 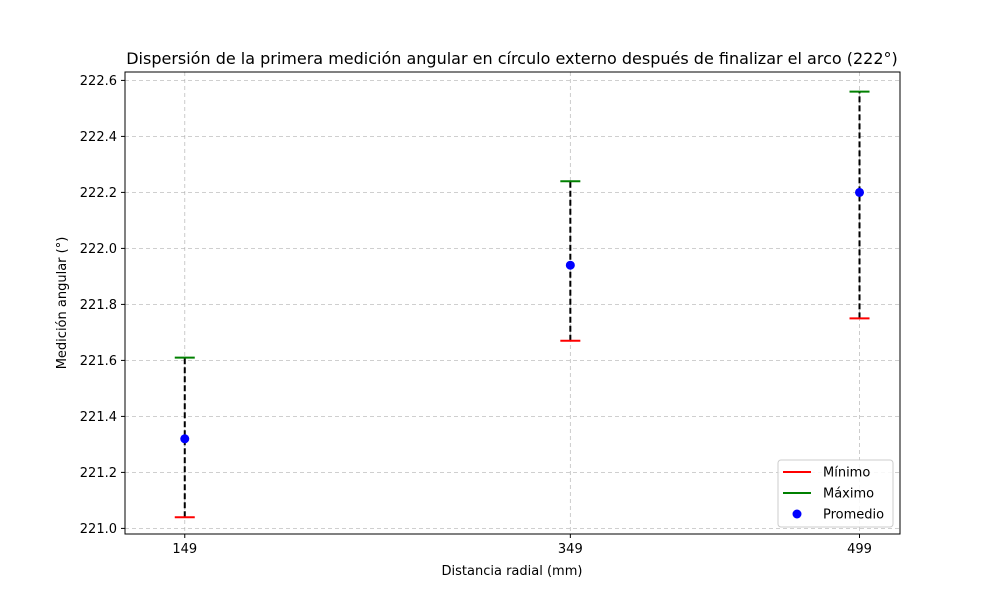 I want to click on legend-item-maximo: Máximo, so click(x=848, y=494).